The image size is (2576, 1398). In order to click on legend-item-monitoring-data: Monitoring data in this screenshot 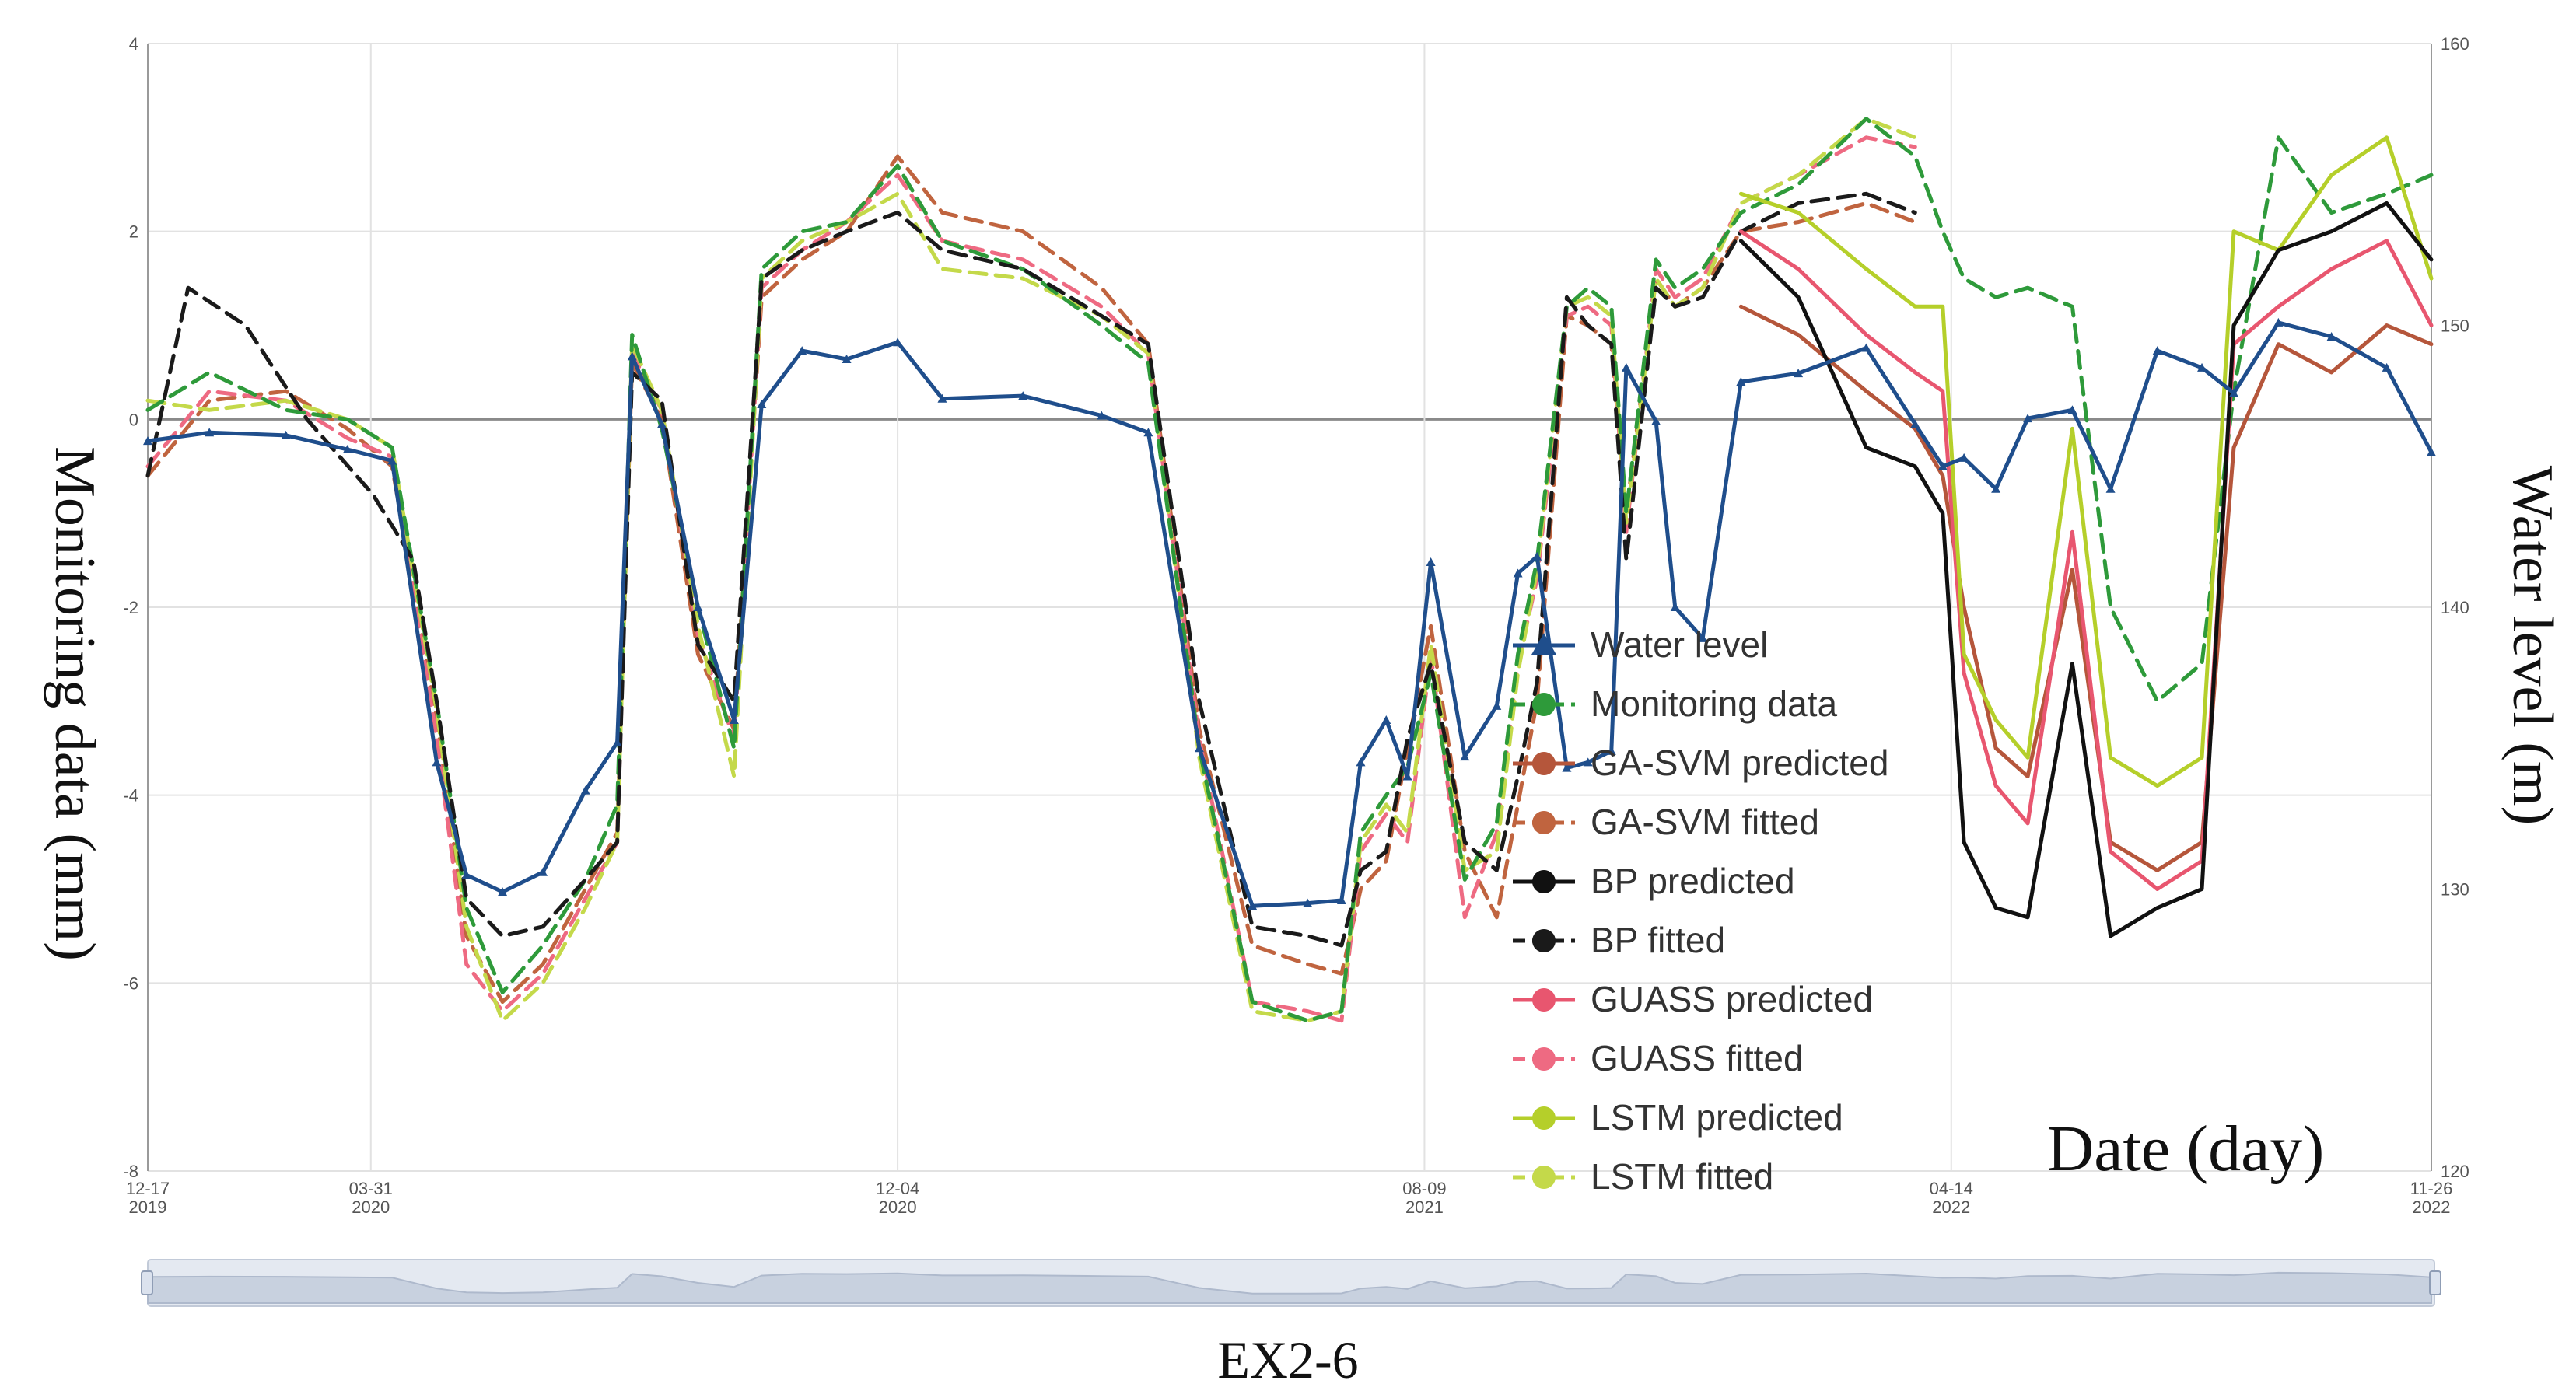, I will do `click(1675, 704)`.